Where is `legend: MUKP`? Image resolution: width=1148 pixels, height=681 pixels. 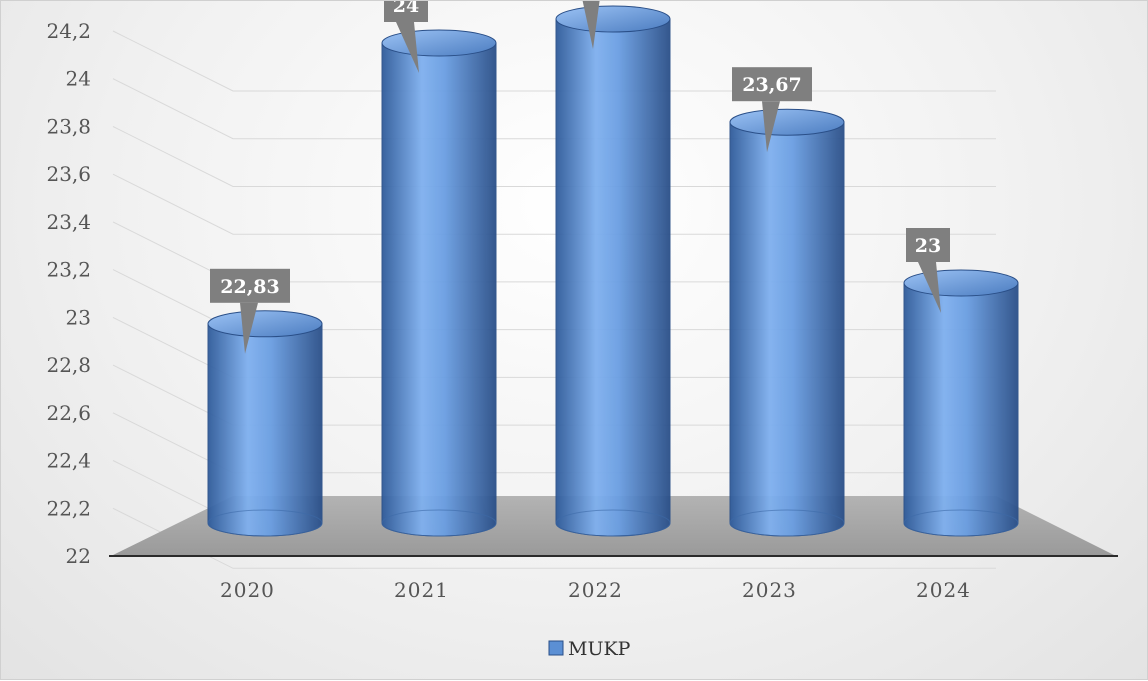
legend: MUKP is located at coordinates (589, 649).